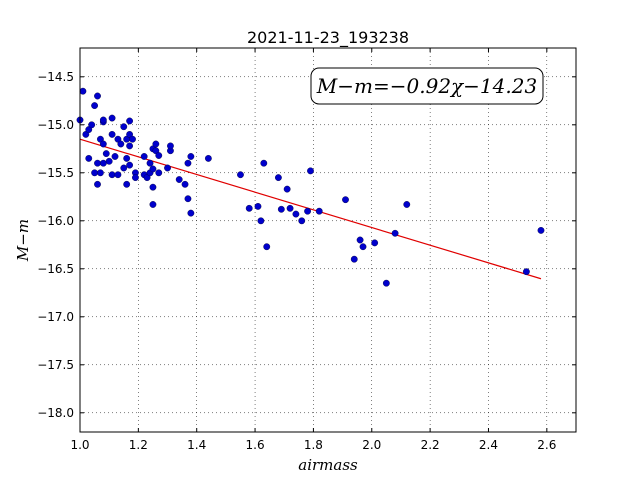 This screenshot has height=480, width=640. What do you see at coordinates (371, 445) in the screenshot?
I see `x-tick-label: 2.0` at bounding box center [371, 445].